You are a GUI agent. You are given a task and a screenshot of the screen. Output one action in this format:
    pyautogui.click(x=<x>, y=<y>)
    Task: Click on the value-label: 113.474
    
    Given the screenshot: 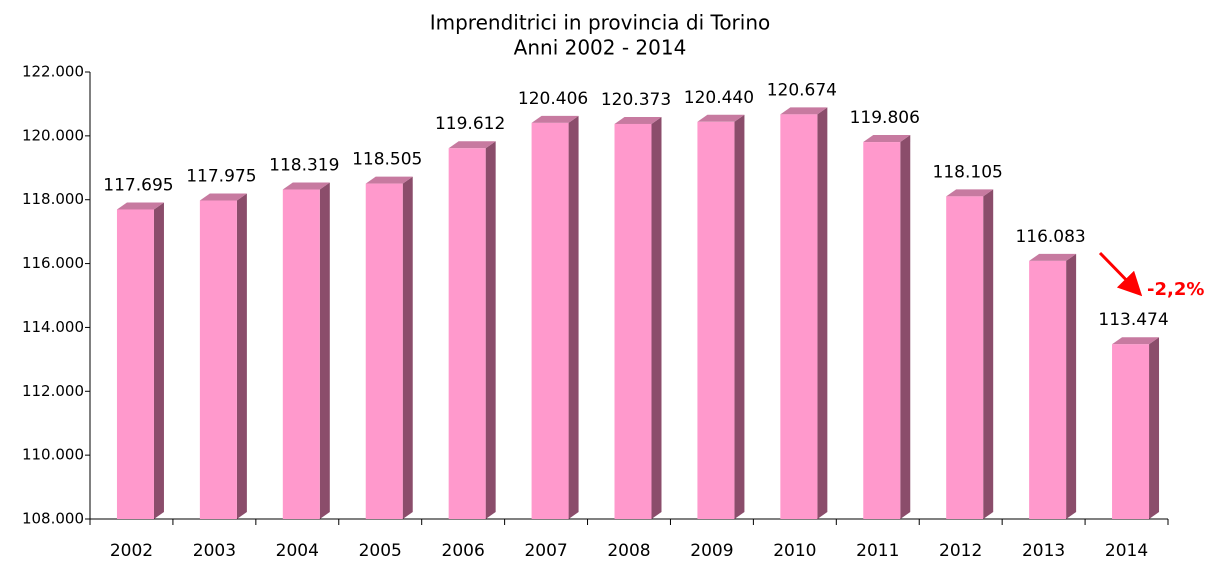 What is the action you would take?
    pyautogui.click(x=1133, y=320)
    